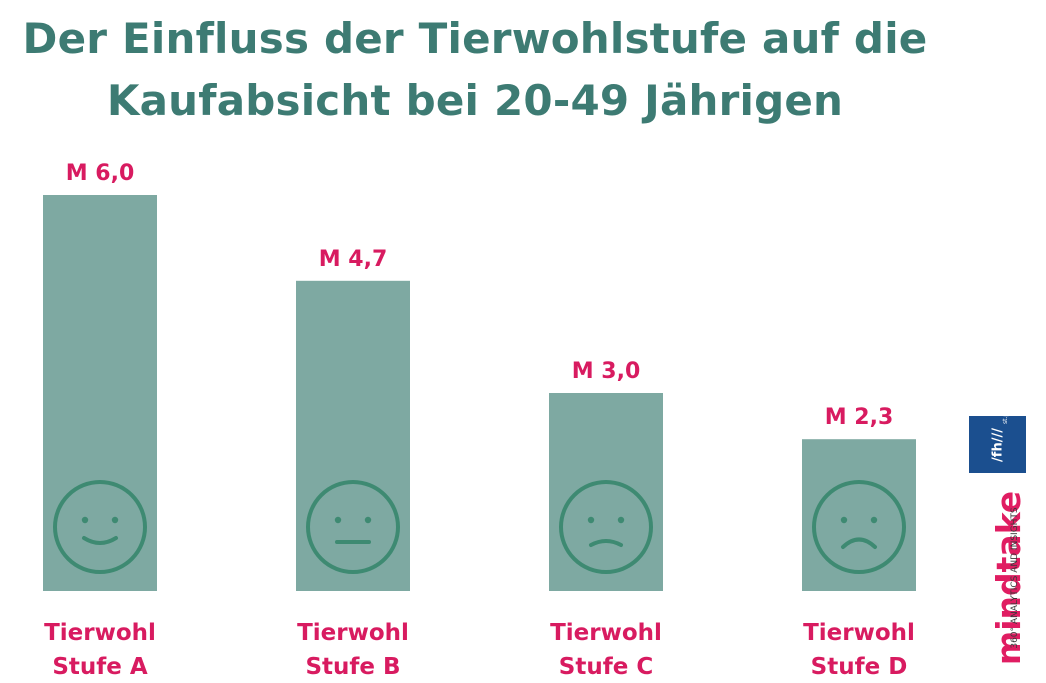 This screenshot has height=683, width=1046. I want to click on neutral-face-icon, so click(353, 527).